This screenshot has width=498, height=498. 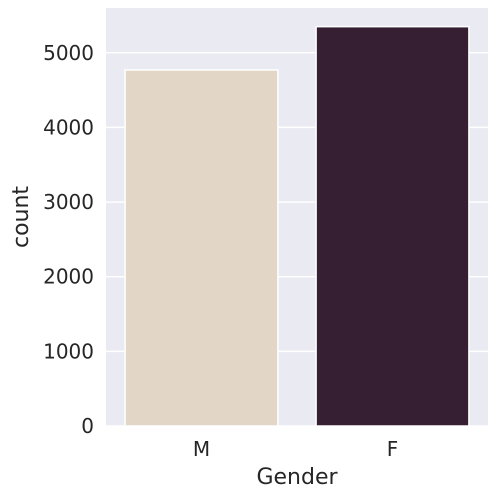 I want to click on y-tick-label: 2000, so click(x=68, y=277).